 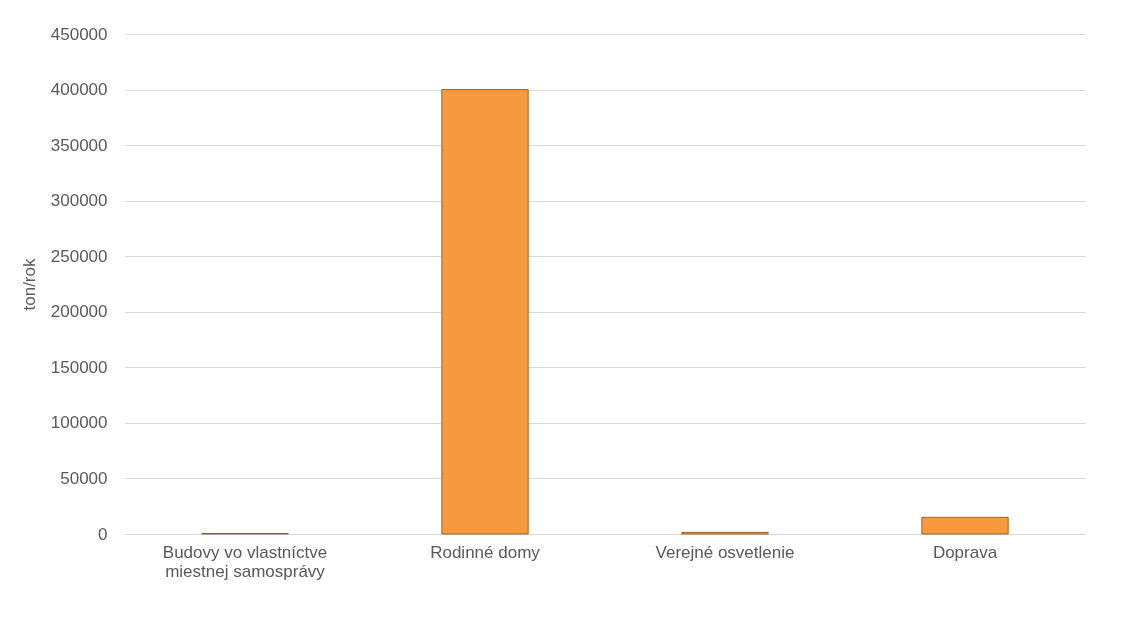 What do you see at coordinates (79, 312) in the screenshot?
I see `y-tick-label: 200000` at bounding box center [79, 312].